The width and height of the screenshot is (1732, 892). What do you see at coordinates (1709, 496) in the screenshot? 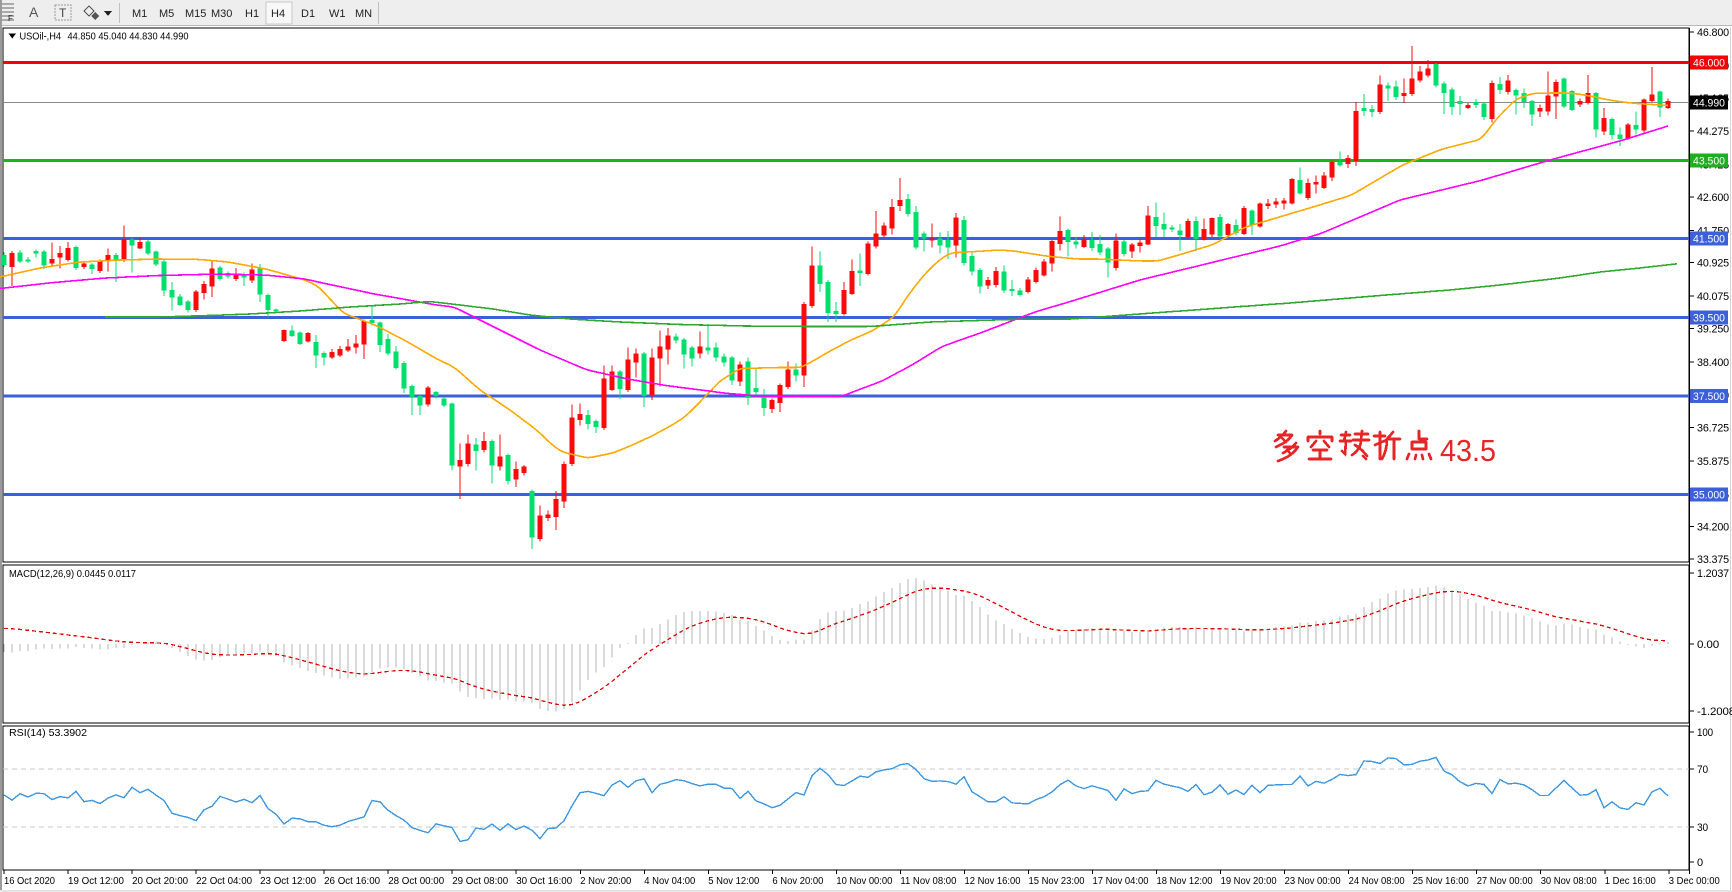
I see `svg-text: 35.000` at bounding box center [1709, 496].